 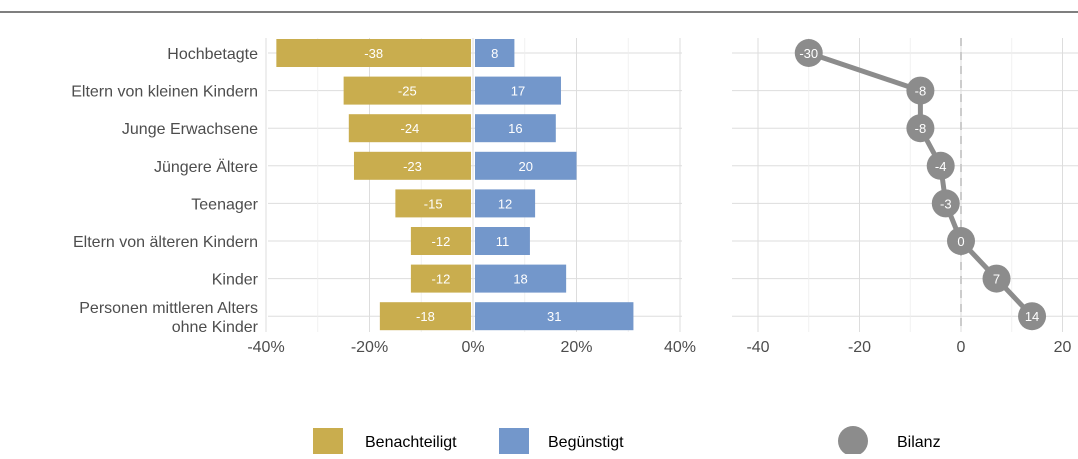 I want to click on bar-value-label: 8, so click(x=494, y=53).